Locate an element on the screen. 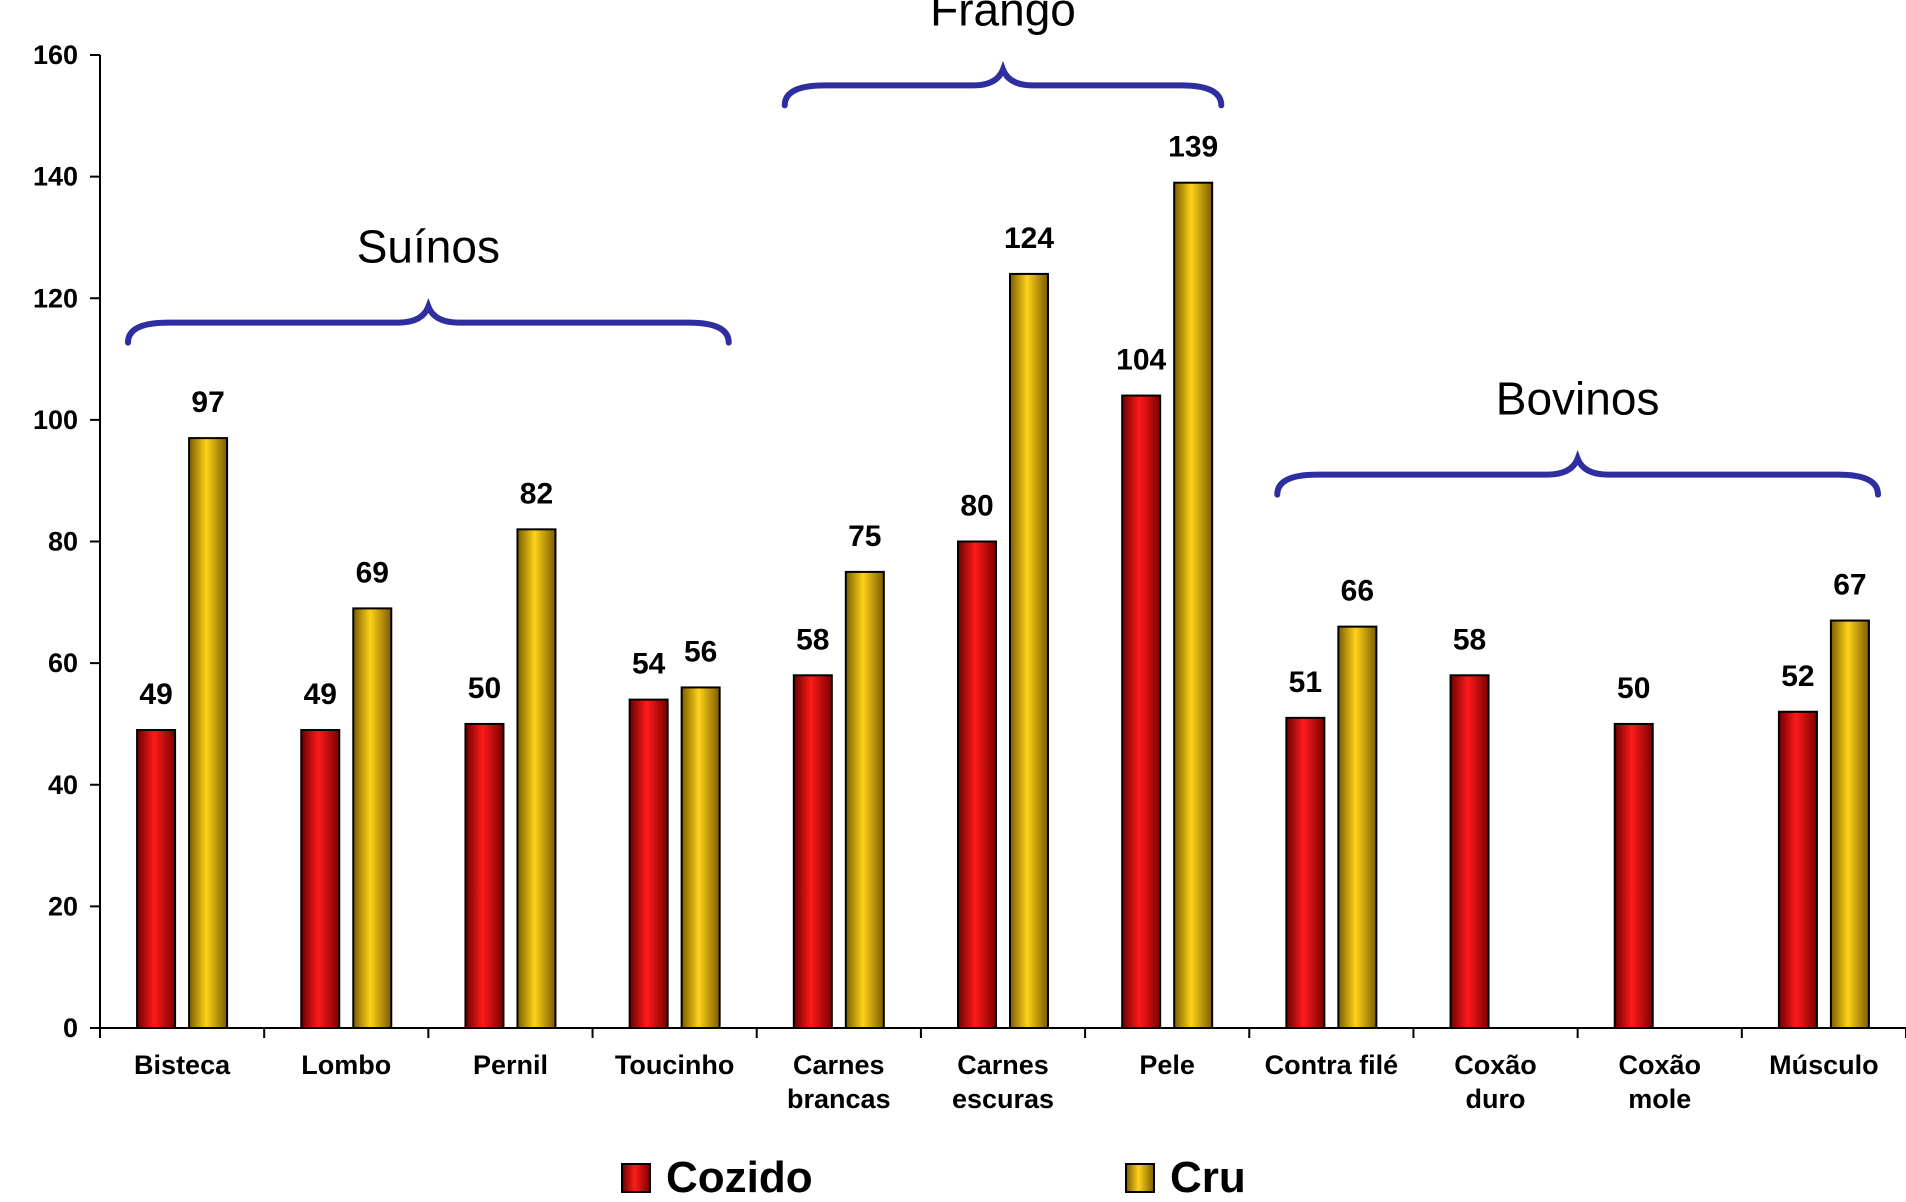 The height and width of the screenshot is (1202, 1906). group-label: Frango is located at coordinates (1003, 17).